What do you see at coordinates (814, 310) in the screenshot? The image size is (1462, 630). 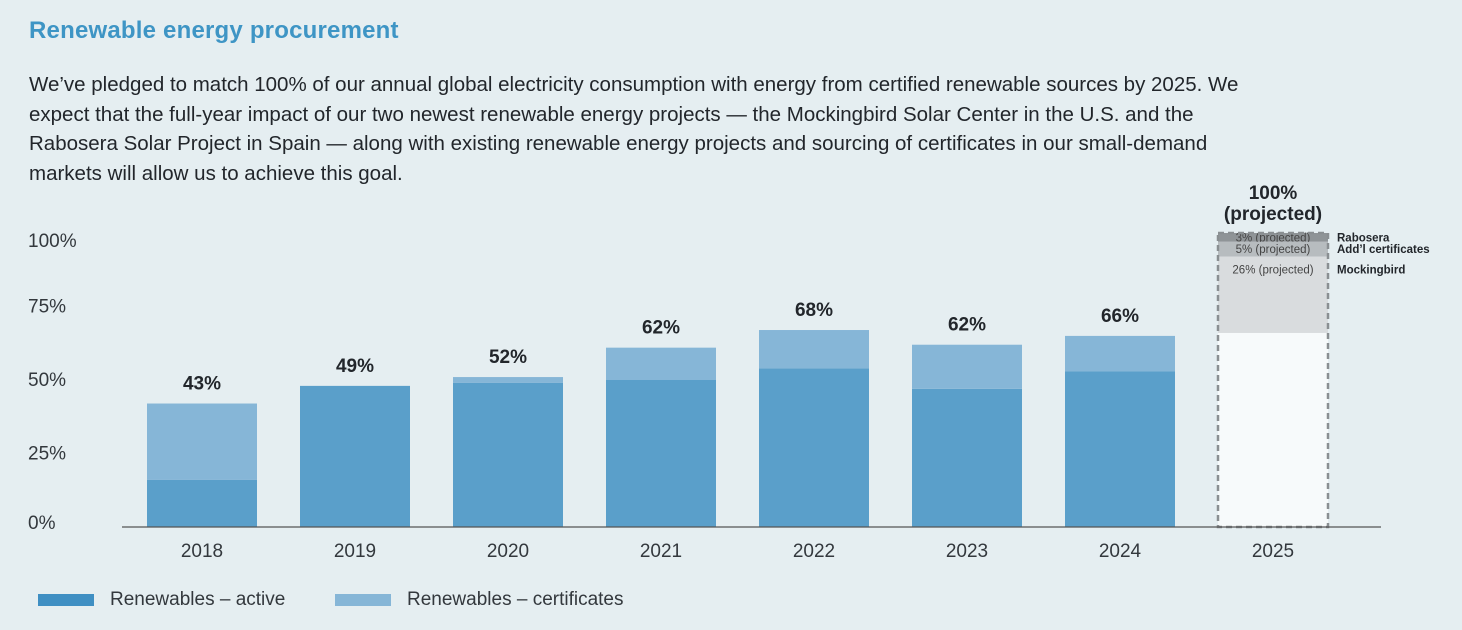 I see `bar-total-label: 68%` at bounding box center [814, 310].